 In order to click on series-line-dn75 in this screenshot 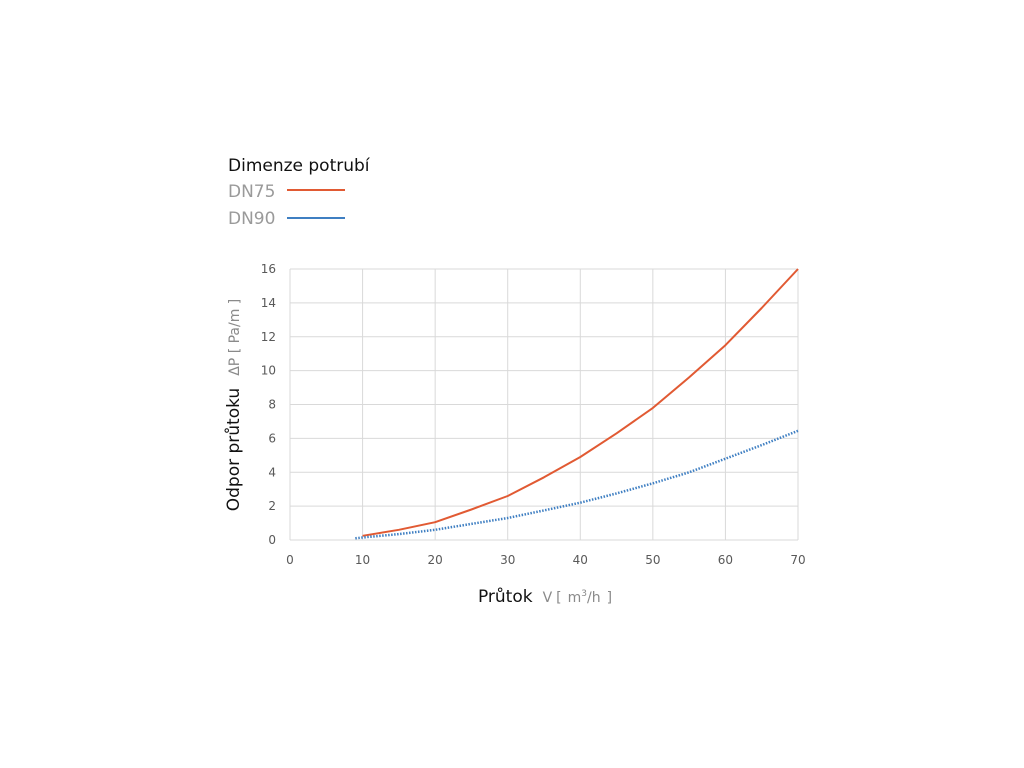, I will do `click(580, 402)`.